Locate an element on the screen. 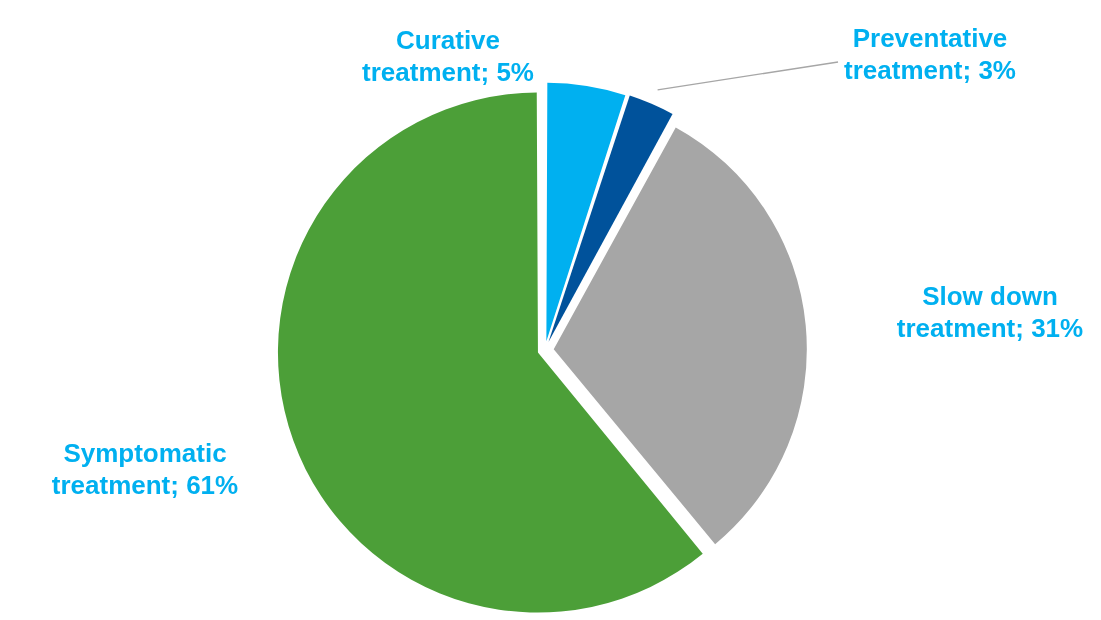 This screenshot has width=1101, height=620. slice-label: Preventative treatment; 3% is located at coordinates (930, 54).